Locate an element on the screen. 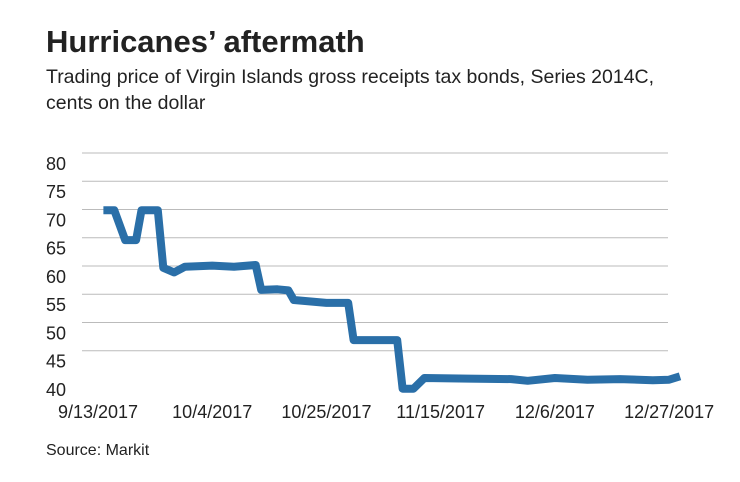  y-tick-label: 60 is located at coordinates (56, 277).